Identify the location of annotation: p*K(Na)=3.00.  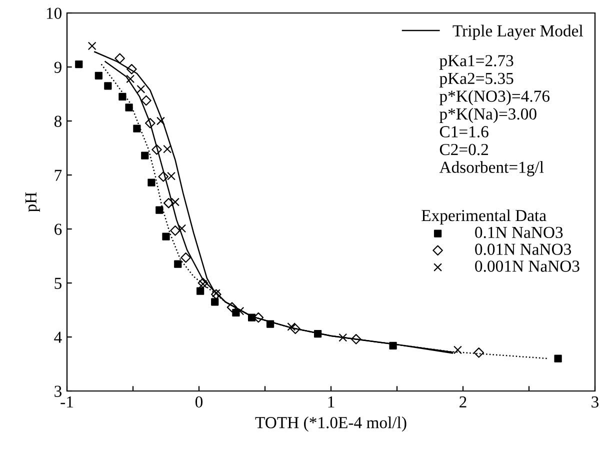
(488, 115).